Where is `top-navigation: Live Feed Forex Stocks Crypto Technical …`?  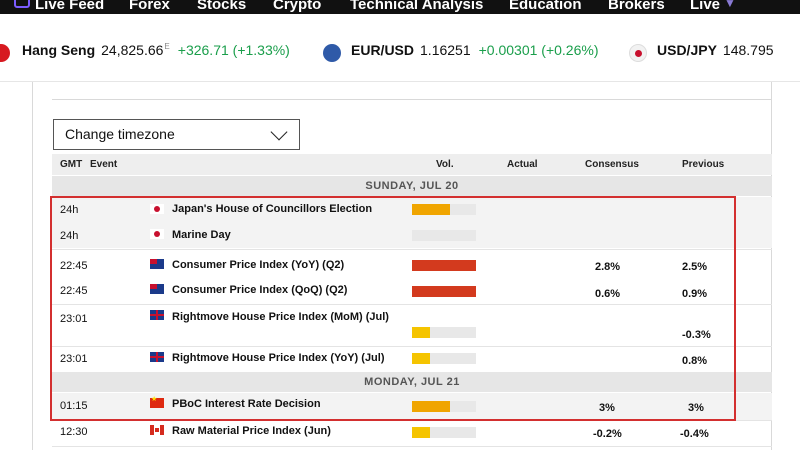 top-navigation: Live Feed Forex Stocks Crypto Technical … is located at coordinates (400, 7).